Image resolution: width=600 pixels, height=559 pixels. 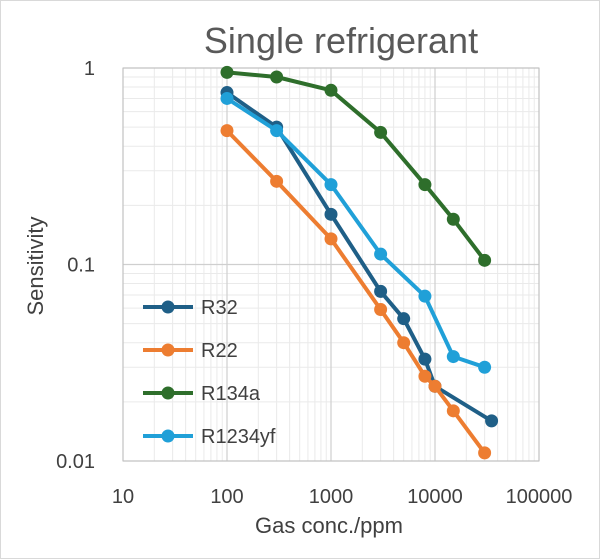 What do you see at coordinates (75, 462) in the screenshot?
I see `y-tick-label: 0.01` at bounding box center [75, 462].